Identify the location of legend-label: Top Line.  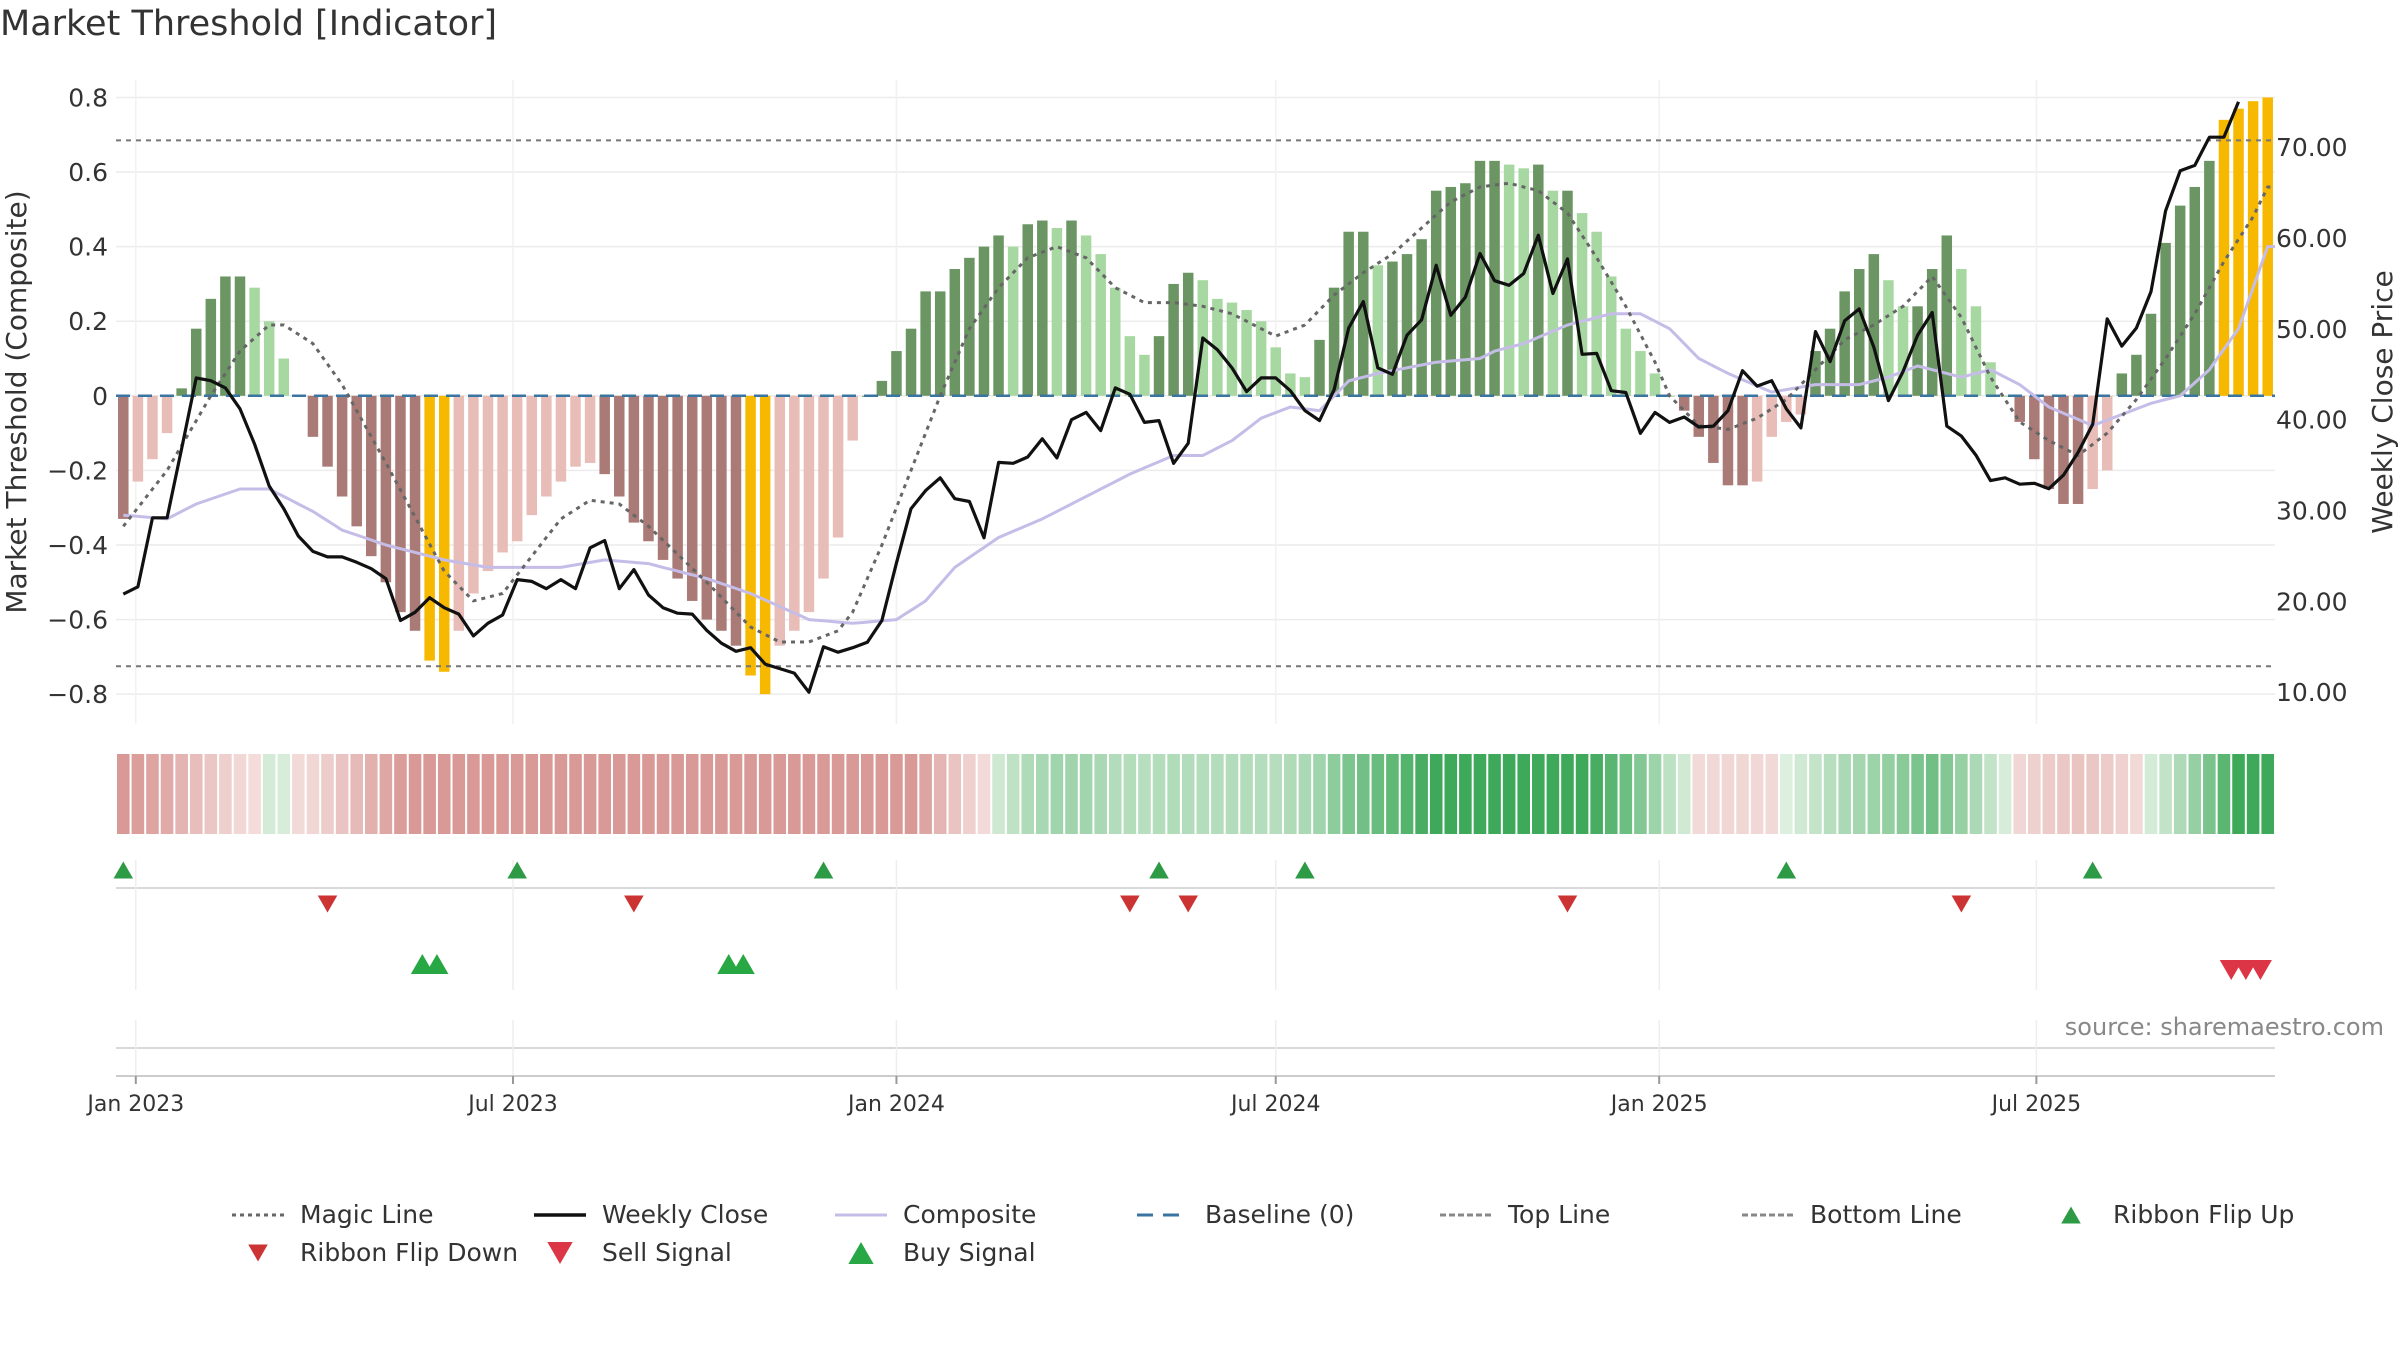
(1559, 1214).